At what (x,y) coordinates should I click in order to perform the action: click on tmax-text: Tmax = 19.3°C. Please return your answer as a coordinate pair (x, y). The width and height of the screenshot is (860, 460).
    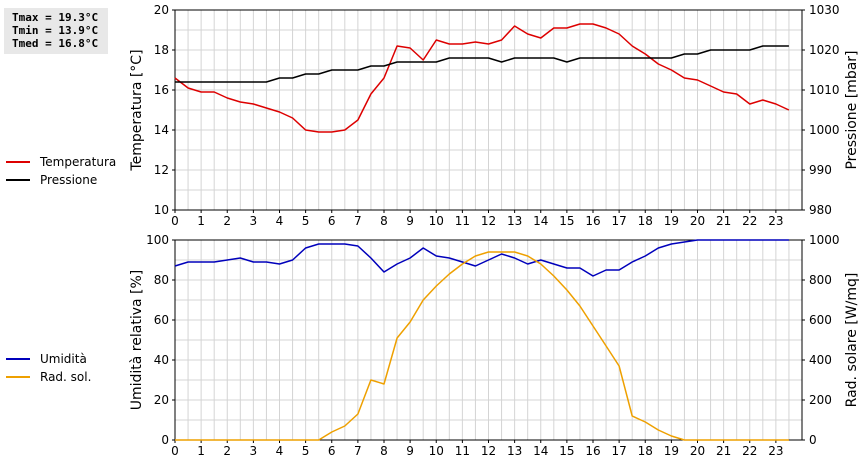
    Looking at the image, I should click on (55, 17).